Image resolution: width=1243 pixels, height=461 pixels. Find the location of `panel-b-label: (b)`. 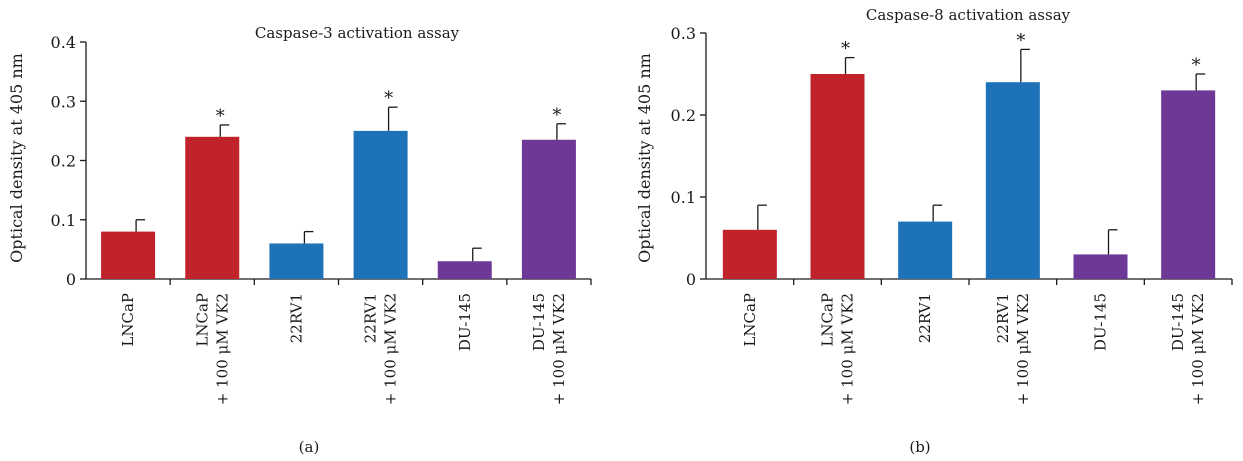

panel-b-label: (b) is located at coordinates (919, 447).